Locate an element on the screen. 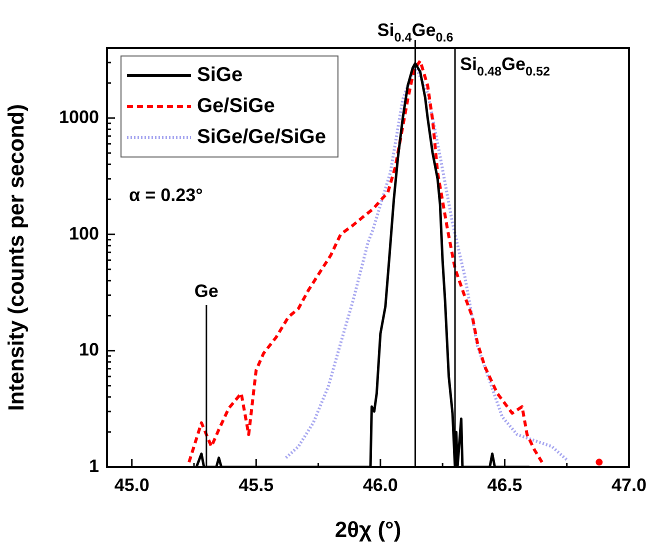  x-tick-label: 46.5 is located at coordinates (504, 484).